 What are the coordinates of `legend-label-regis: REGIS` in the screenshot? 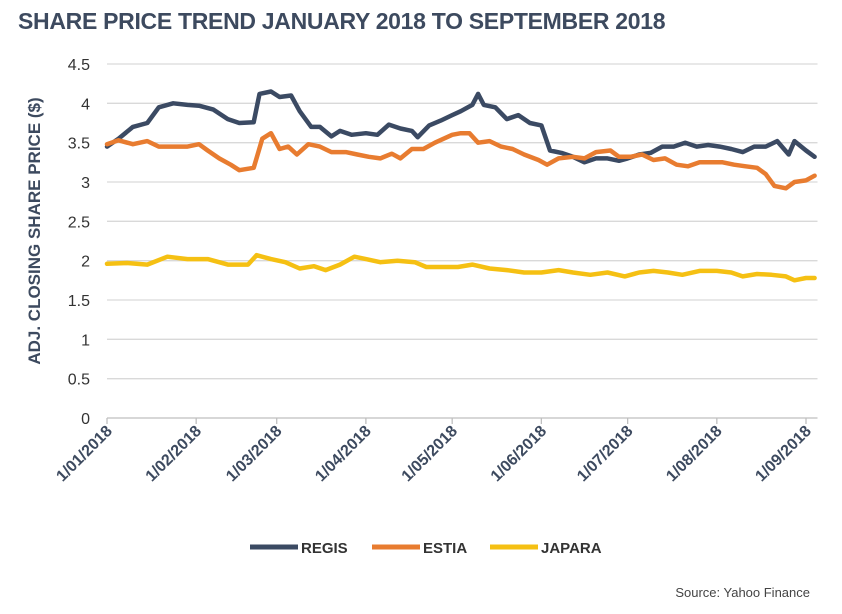 It's located at (324, 548).